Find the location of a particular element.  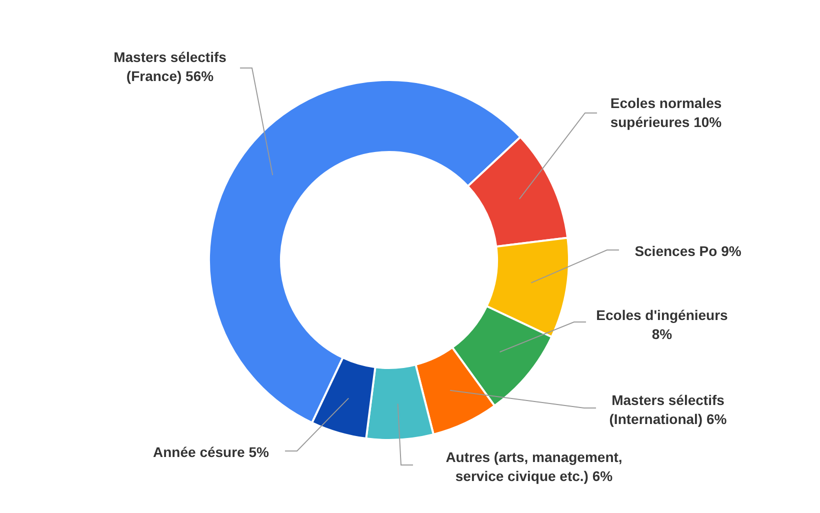

slice-label: Masters sélectifs (International) 6% is located at coordinates (668, 409).